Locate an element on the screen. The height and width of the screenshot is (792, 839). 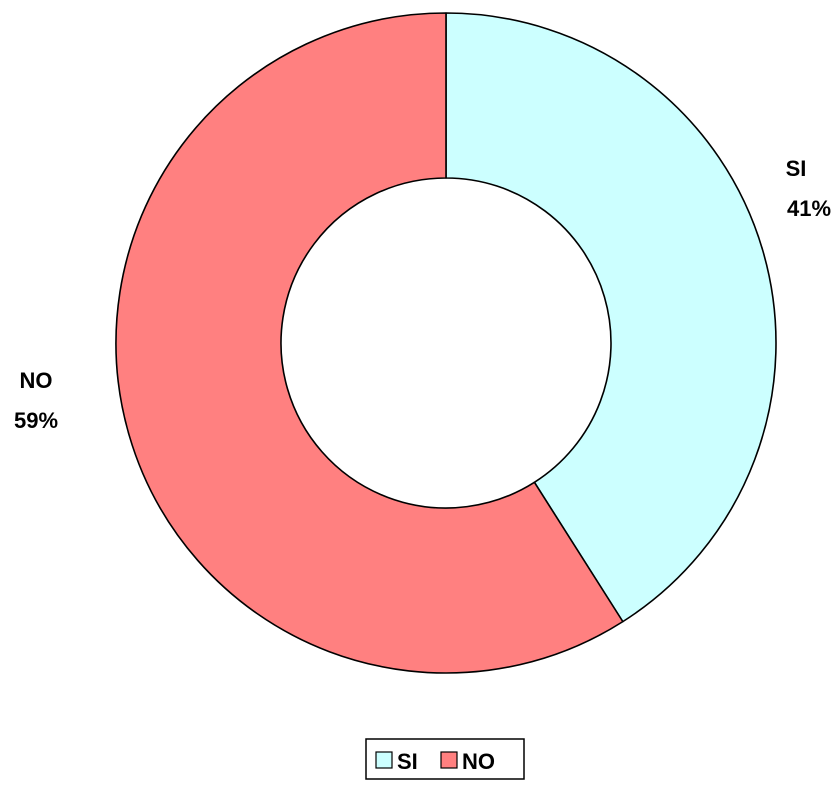
data-label-si-percent: 41% is located at coordinates (809, 208).